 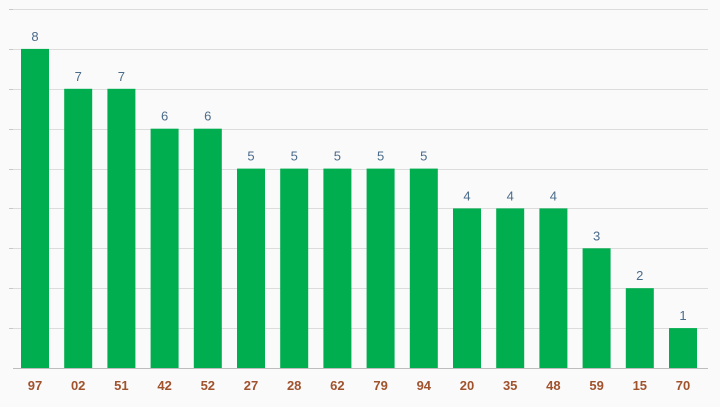 What do you see at coordinates (337, 385) in the screenshot?
I see `category-label-62: 62` at bounding box center [337, 385].